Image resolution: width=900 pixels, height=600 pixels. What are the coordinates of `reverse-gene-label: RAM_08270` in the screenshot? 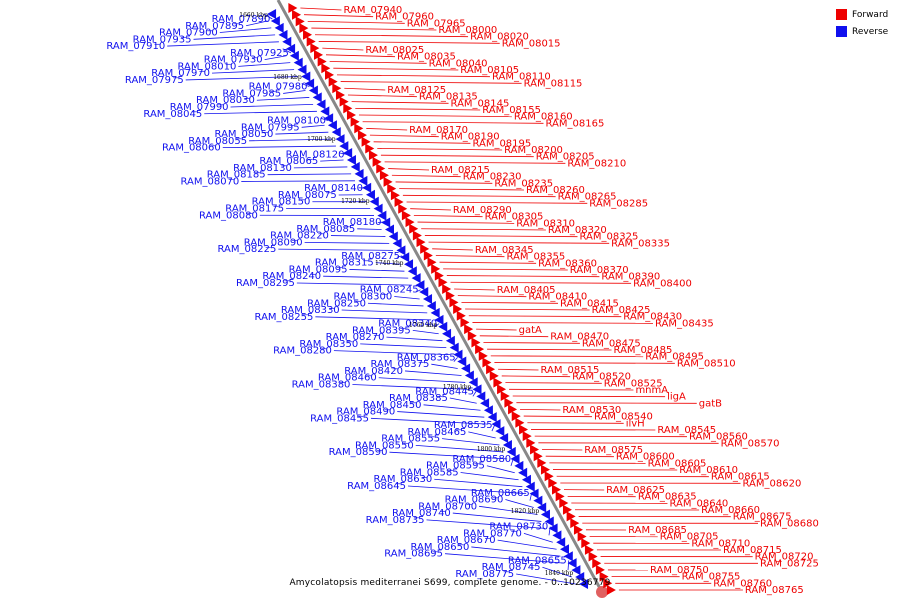 It's located at (355, 337).